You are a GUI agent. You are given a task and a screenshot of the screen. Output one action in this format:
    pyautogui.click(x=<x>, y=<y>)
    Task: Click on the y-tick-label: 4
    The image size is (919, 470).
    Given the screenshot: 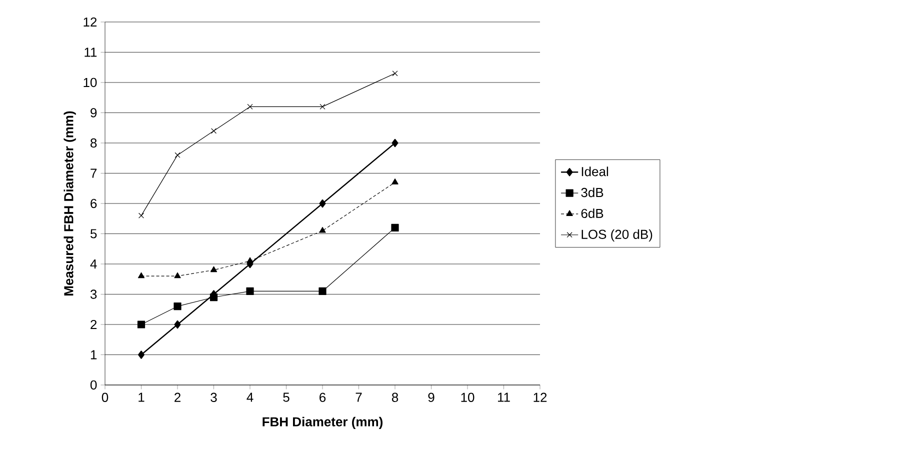 What is the action you would take?
    pyautogui.click(x=93, y=264)
    